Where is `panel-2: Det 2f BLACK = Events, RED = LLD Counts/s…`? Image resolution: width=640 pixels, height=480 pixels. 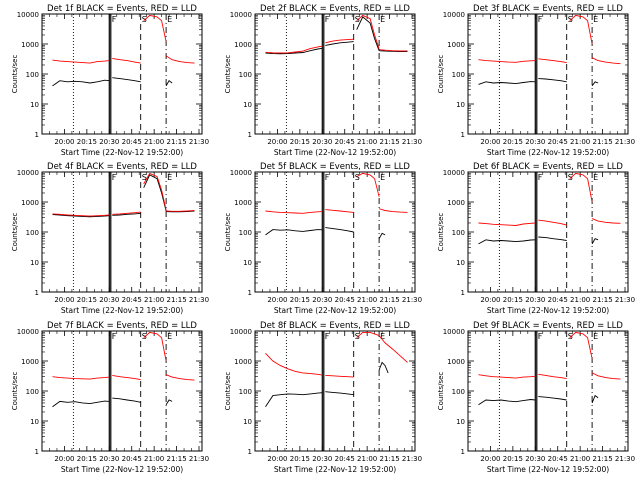
panel-2: Det 2f BLACK = Events, RED = LLD Counts/s… is located at coordinates (323, 80).